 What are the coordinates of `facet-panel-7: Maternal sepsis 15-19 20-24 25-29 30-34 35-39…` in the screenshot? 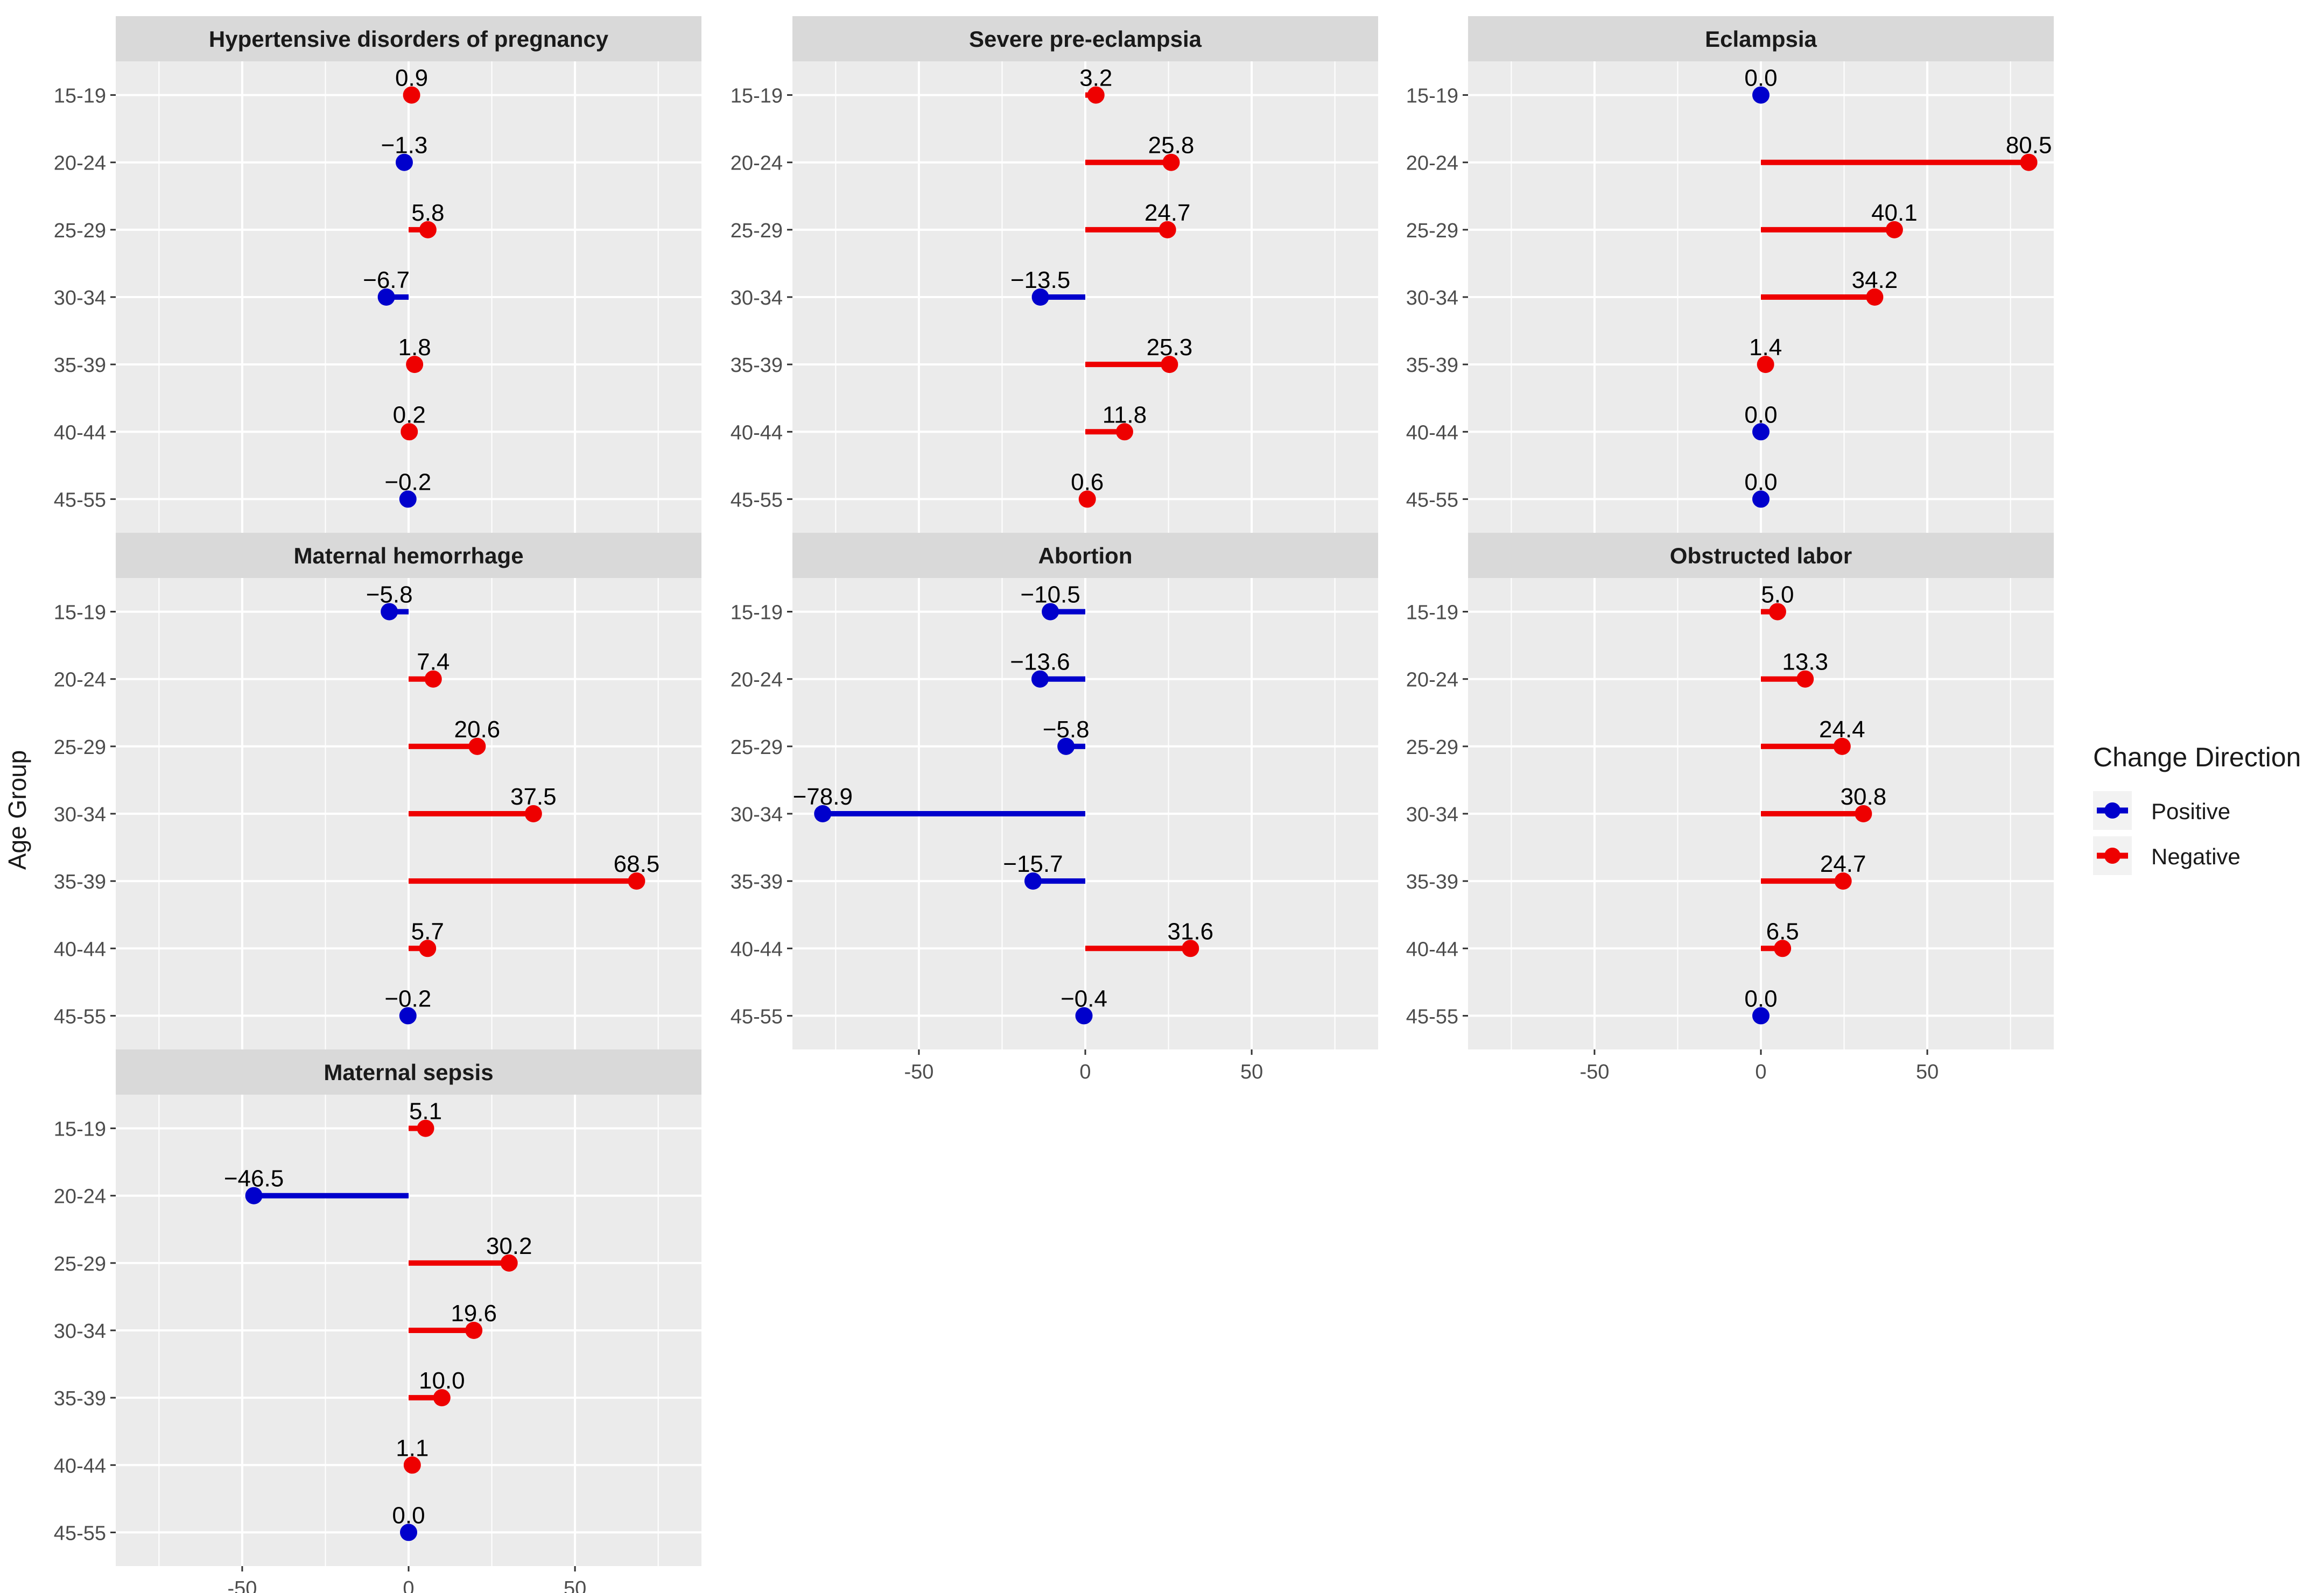 It's located at (377, 1321).